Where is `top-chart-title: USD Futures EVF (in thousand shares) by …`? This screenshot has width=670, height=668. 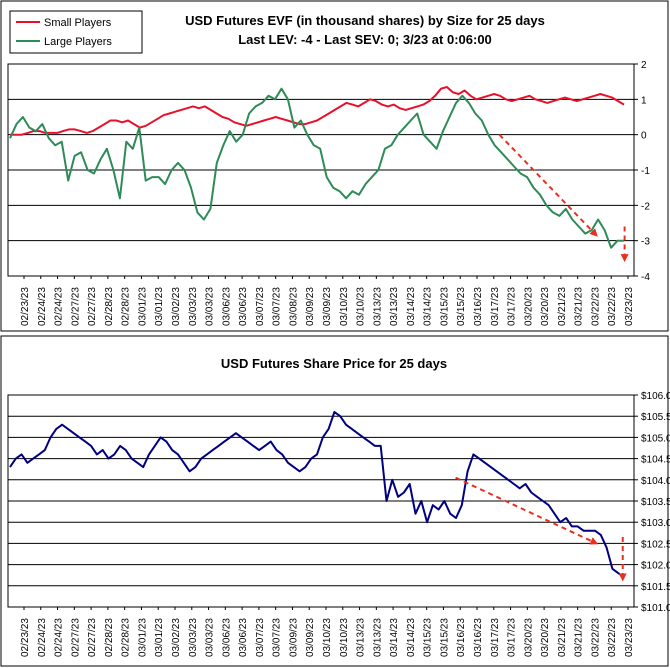 top-chart-title: USD Futures EVF (in thousand shares) by … is located at coordinates (365, 20).